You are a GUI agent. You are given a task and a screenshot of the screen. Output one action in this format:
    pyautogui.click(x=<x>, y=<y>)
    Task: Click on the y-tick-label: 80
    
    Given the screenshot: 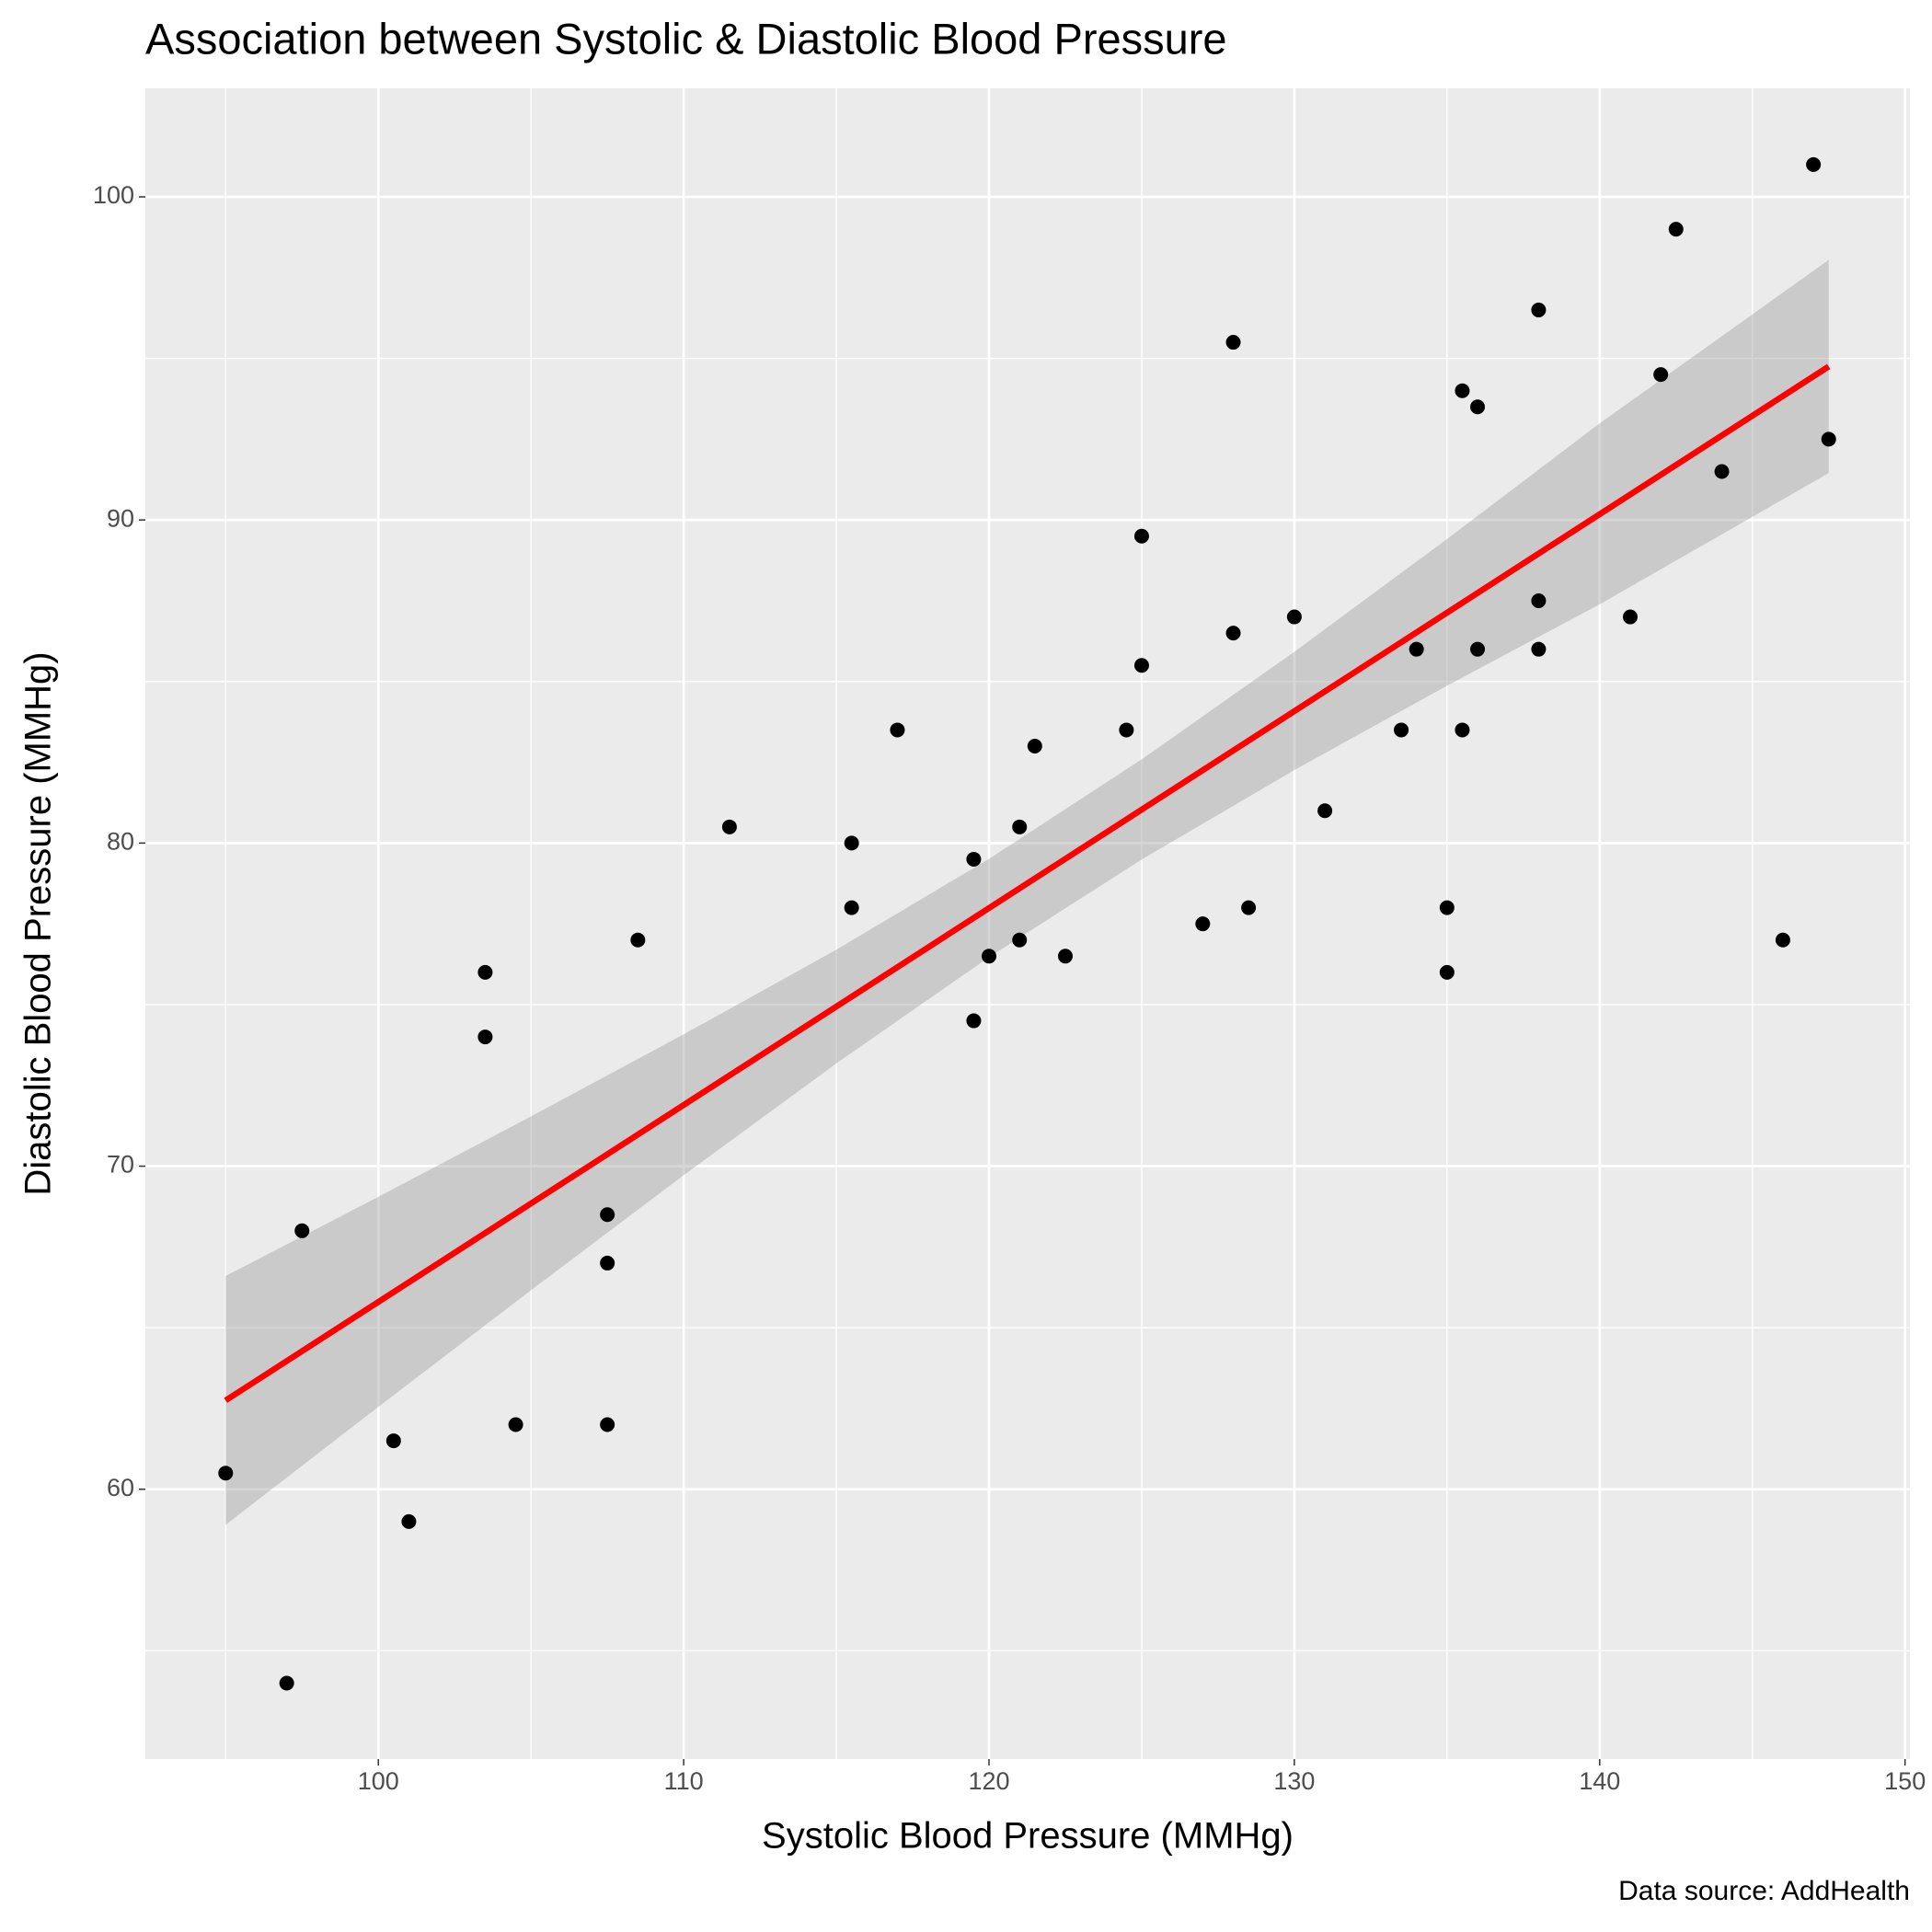 What is the action you would take?
    pyautogui.click(x=120, y=842)
    